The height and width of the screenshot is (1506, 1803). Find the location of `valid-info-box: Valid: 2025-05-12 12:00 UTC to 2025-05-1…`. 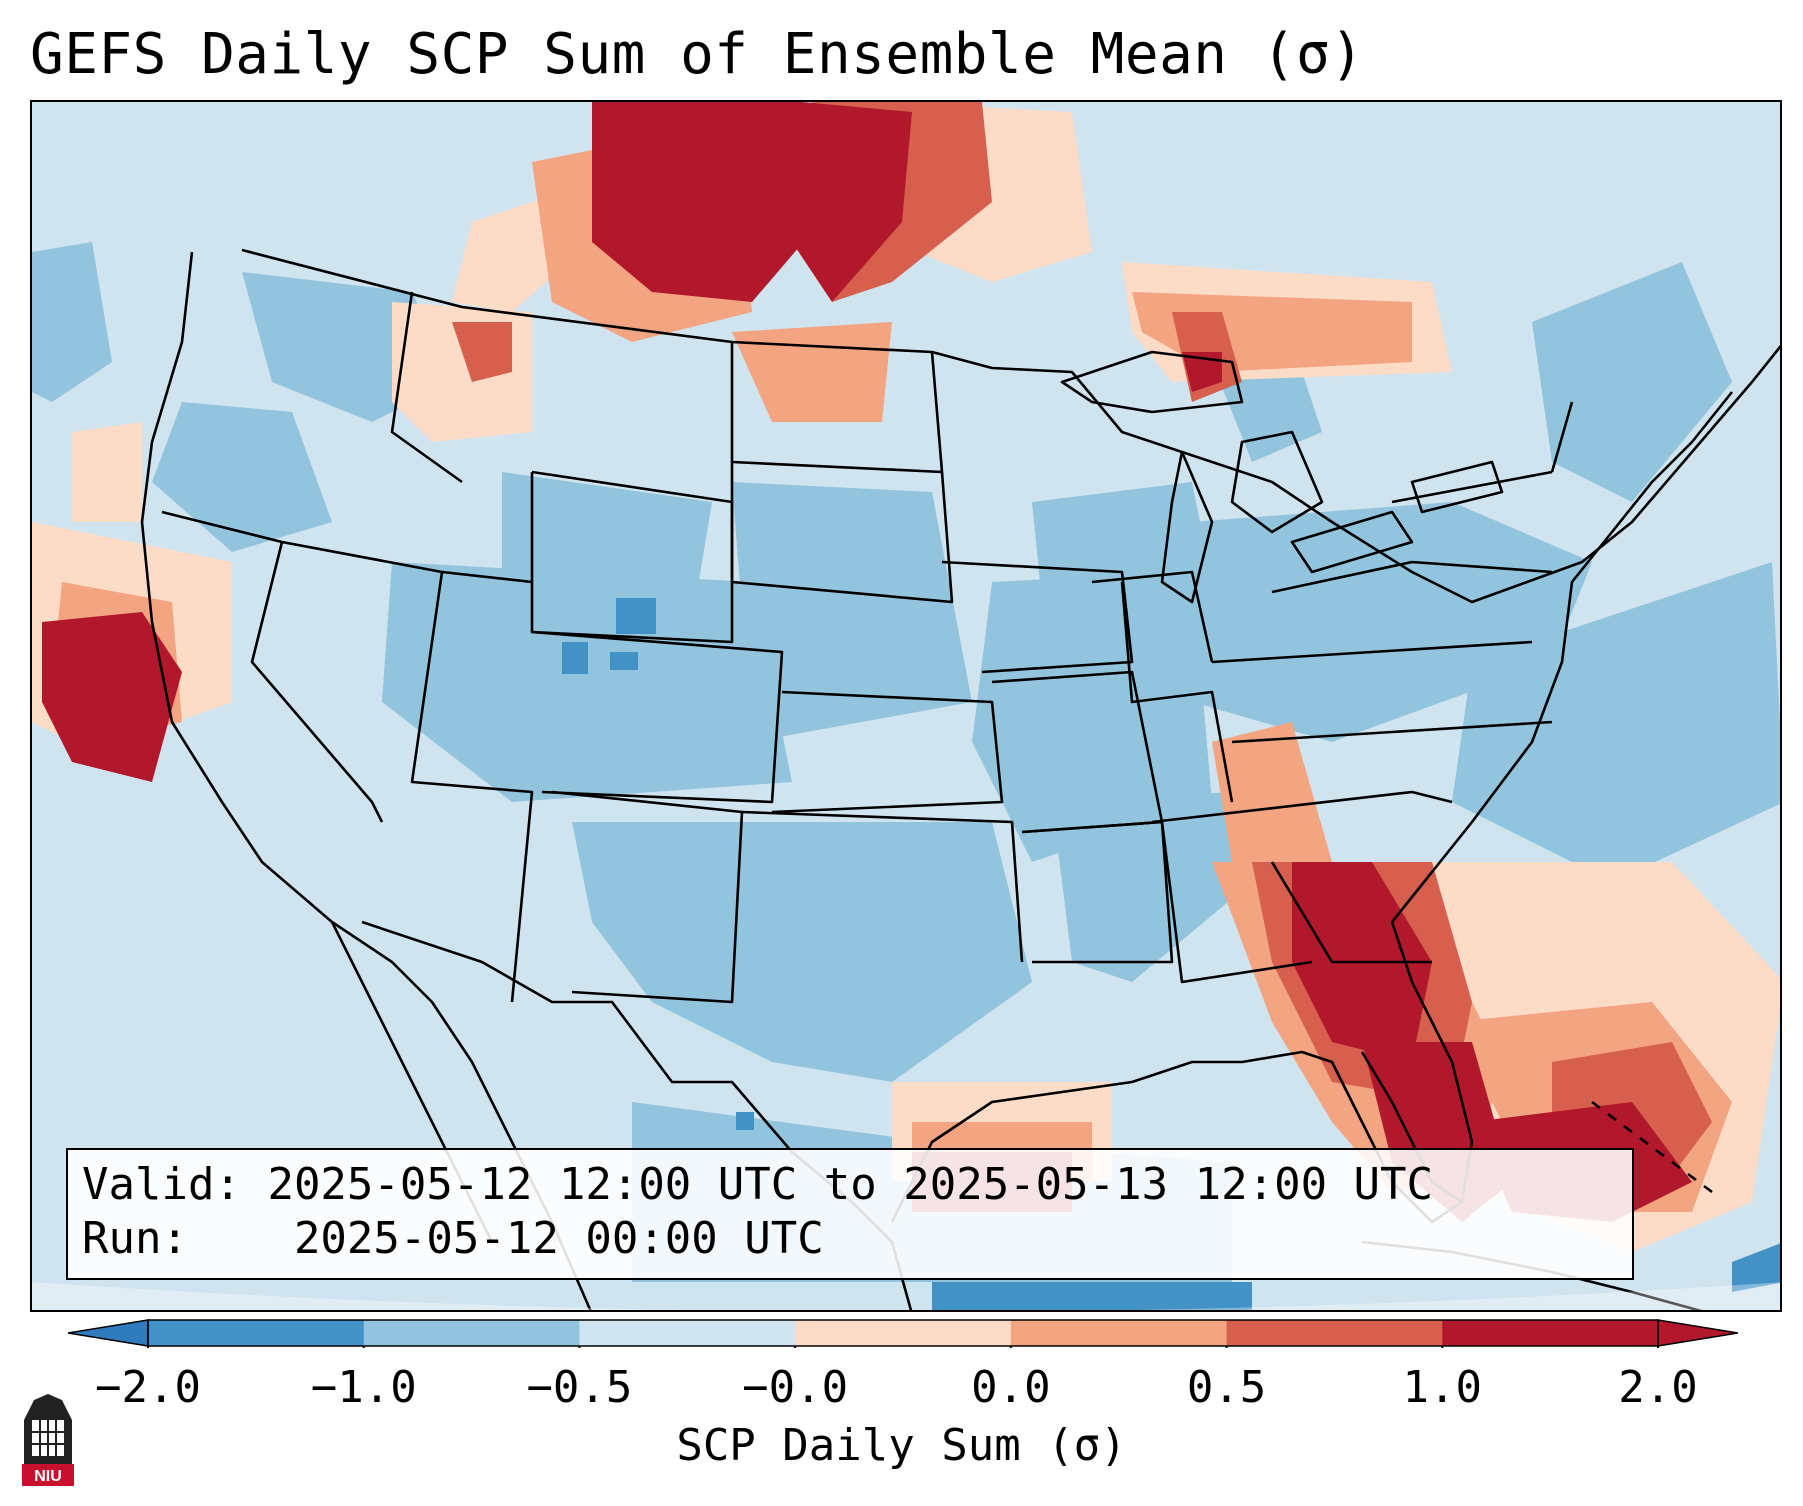

valid-info-box: Valid: 2025-05-12 12:00 UTC to 2025-05-1… is located at coordinates (850, 1214).